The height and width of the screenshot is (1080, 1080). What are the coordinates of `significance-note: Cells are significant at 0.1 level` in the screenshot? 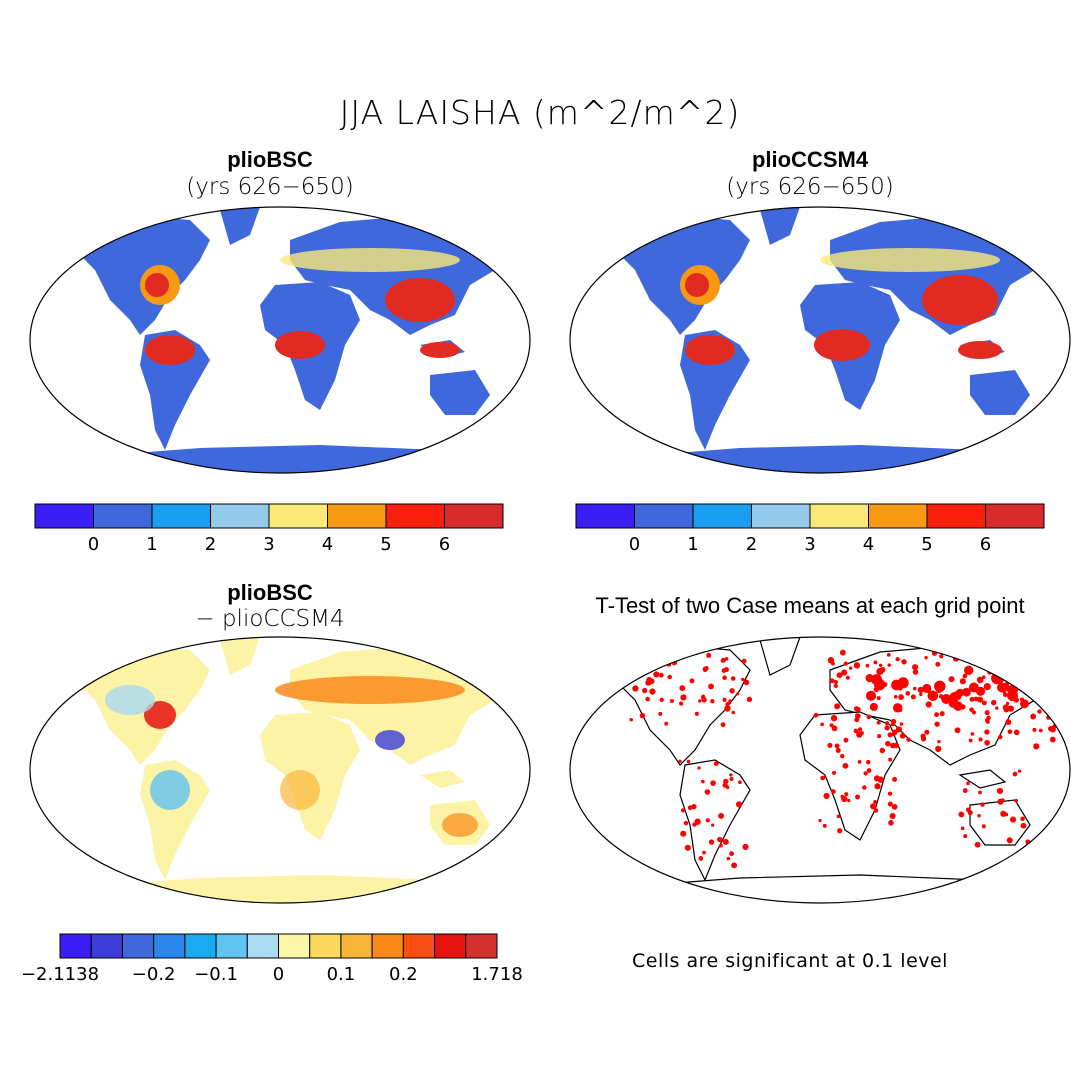 It's located at (790, 961).